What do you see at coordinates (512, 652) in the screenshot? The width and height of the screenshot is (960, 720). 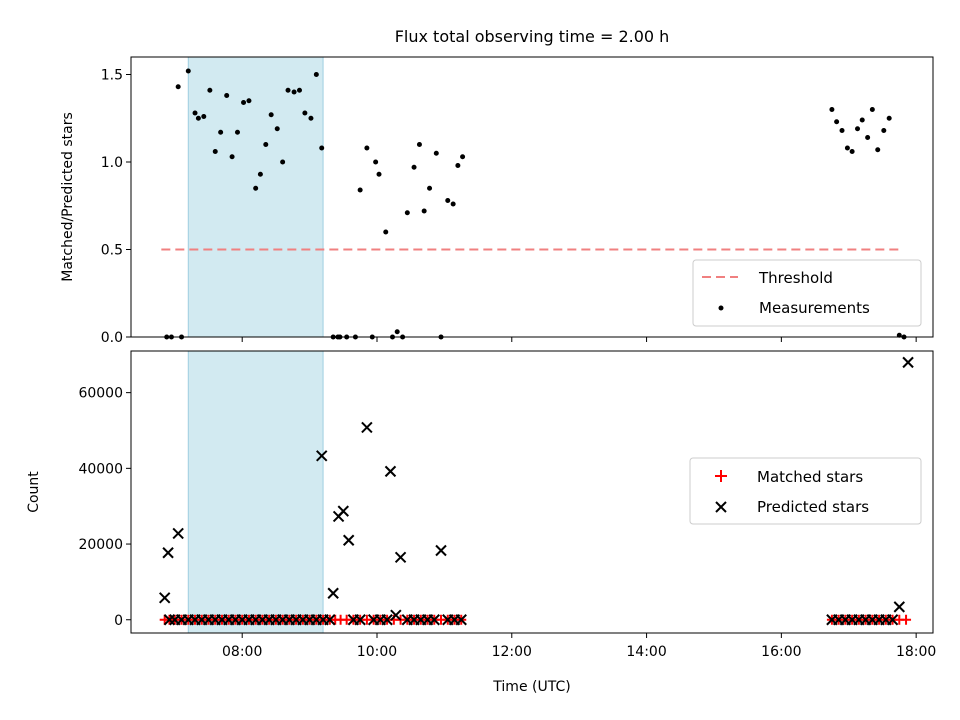 I see `x-tick-label: 12:00` at bounding box center [512, 652].